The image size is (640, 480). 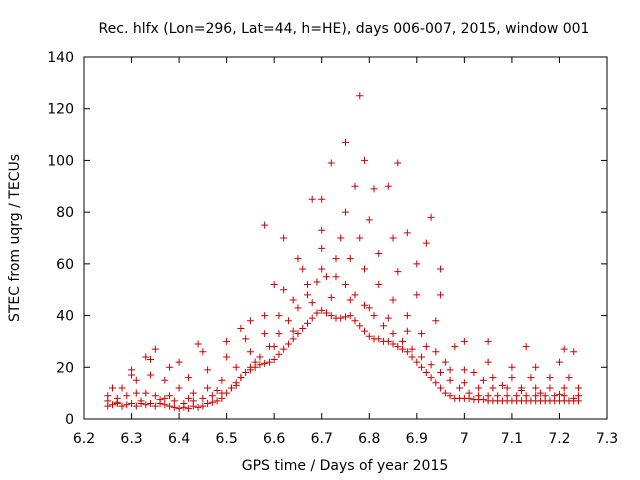 What do you see at coordinates (417, 439) in the screenshot?
I see `x-tick-label: 6.9` at bounding box center [417, 439].